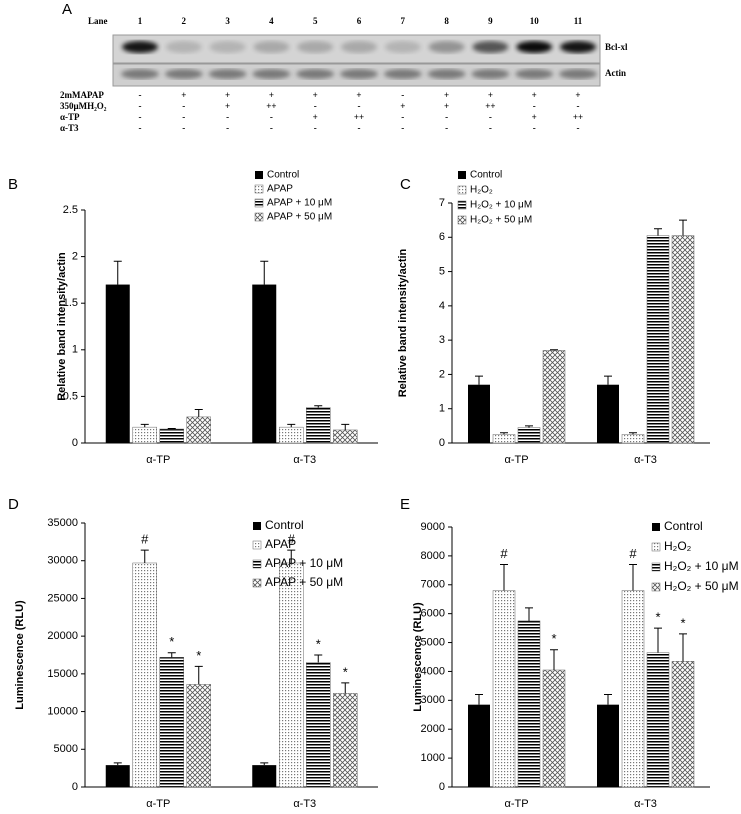 This screenshot has width=741, height=814. What do you see at coordinates (501, 205) in the screenshot?
I see `legend-label: H₂O₂ + 10 μM` at bounding box center [501, 205].